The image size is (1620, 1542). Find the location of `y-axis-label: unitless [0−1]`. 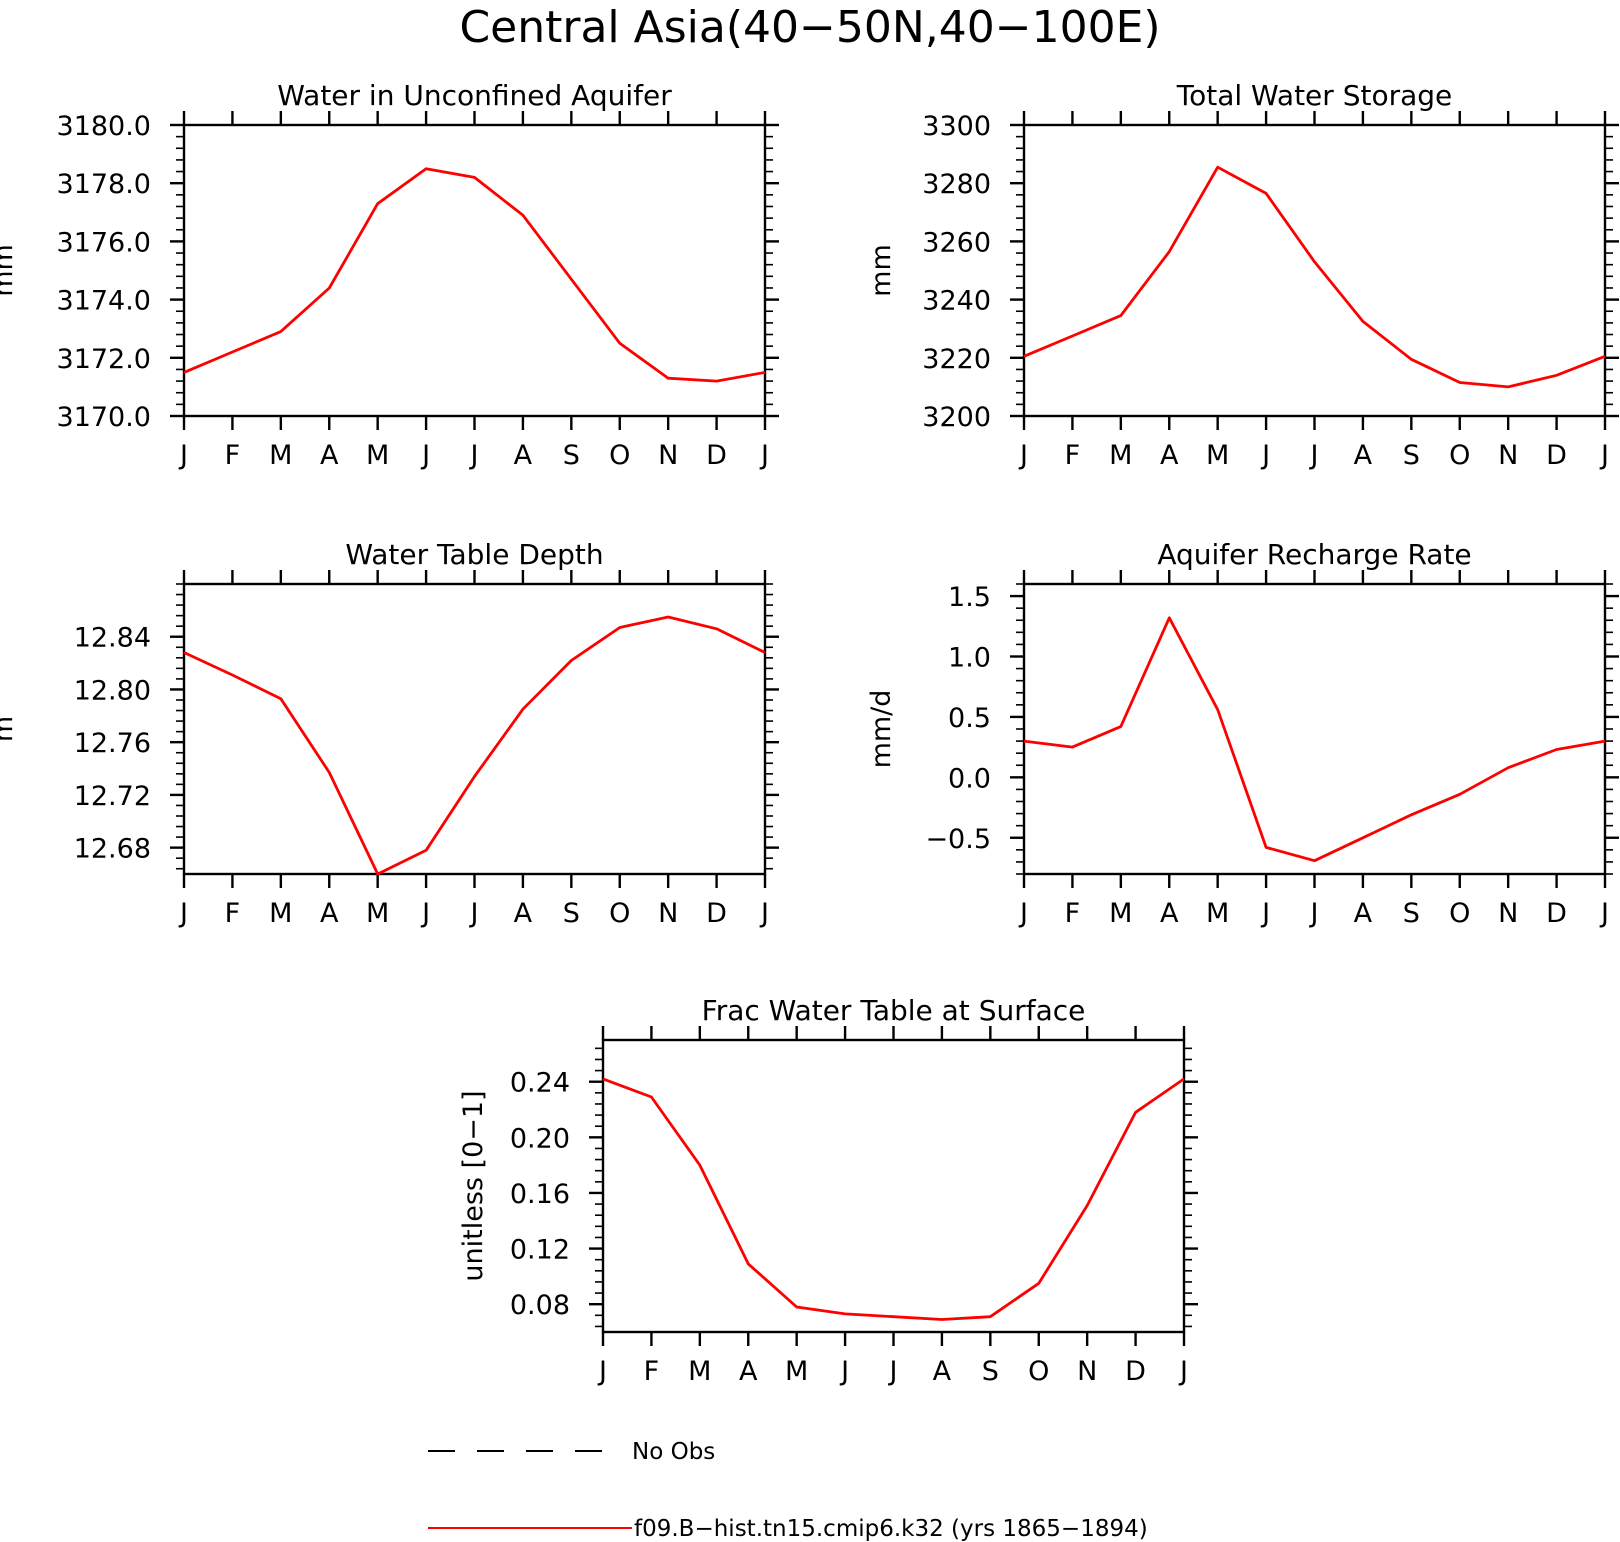

y-axis-label: unitless [0−1] is located at coordinates (473, 1185).